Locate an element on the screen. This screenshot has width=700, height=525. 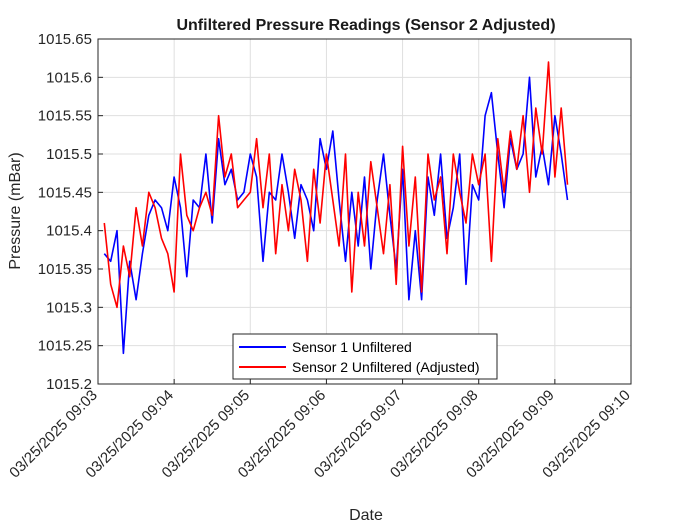
y-tick-label: 1015.5 is located at coordinates (69, 154).